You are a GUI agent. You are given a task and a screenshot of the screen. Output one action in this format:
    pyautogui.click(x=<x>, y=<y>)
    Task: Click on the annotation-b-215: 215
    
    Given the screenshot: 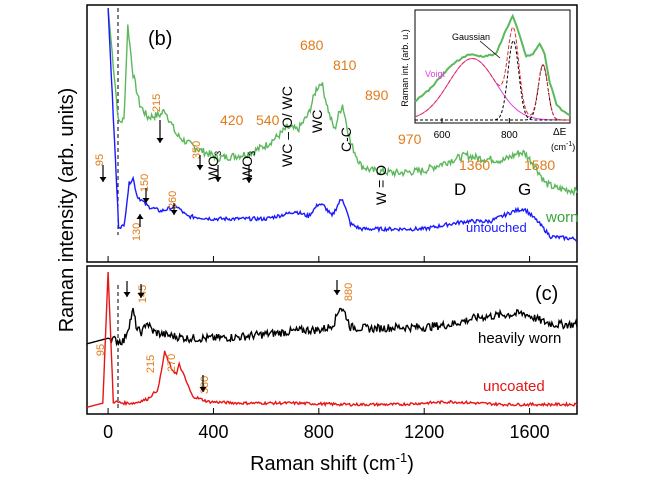 What is the action you would take?
    pyautogui.click(x=157, y=103)
    